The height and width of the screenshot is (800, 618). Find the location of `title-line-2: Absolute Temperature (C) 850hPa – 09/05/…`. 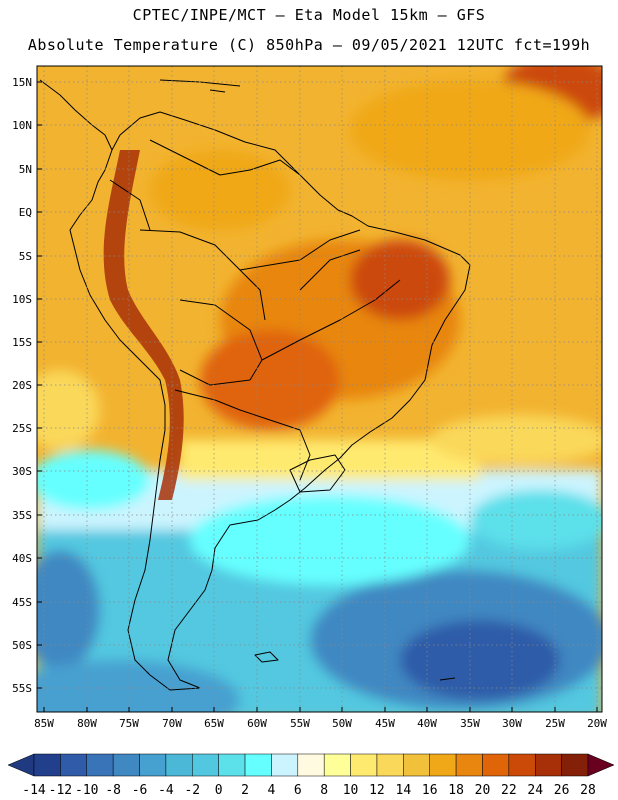

title-line-2: Absolute Temperature (C) 850hPa – 09/05/… is located at coordinates (309, 45).